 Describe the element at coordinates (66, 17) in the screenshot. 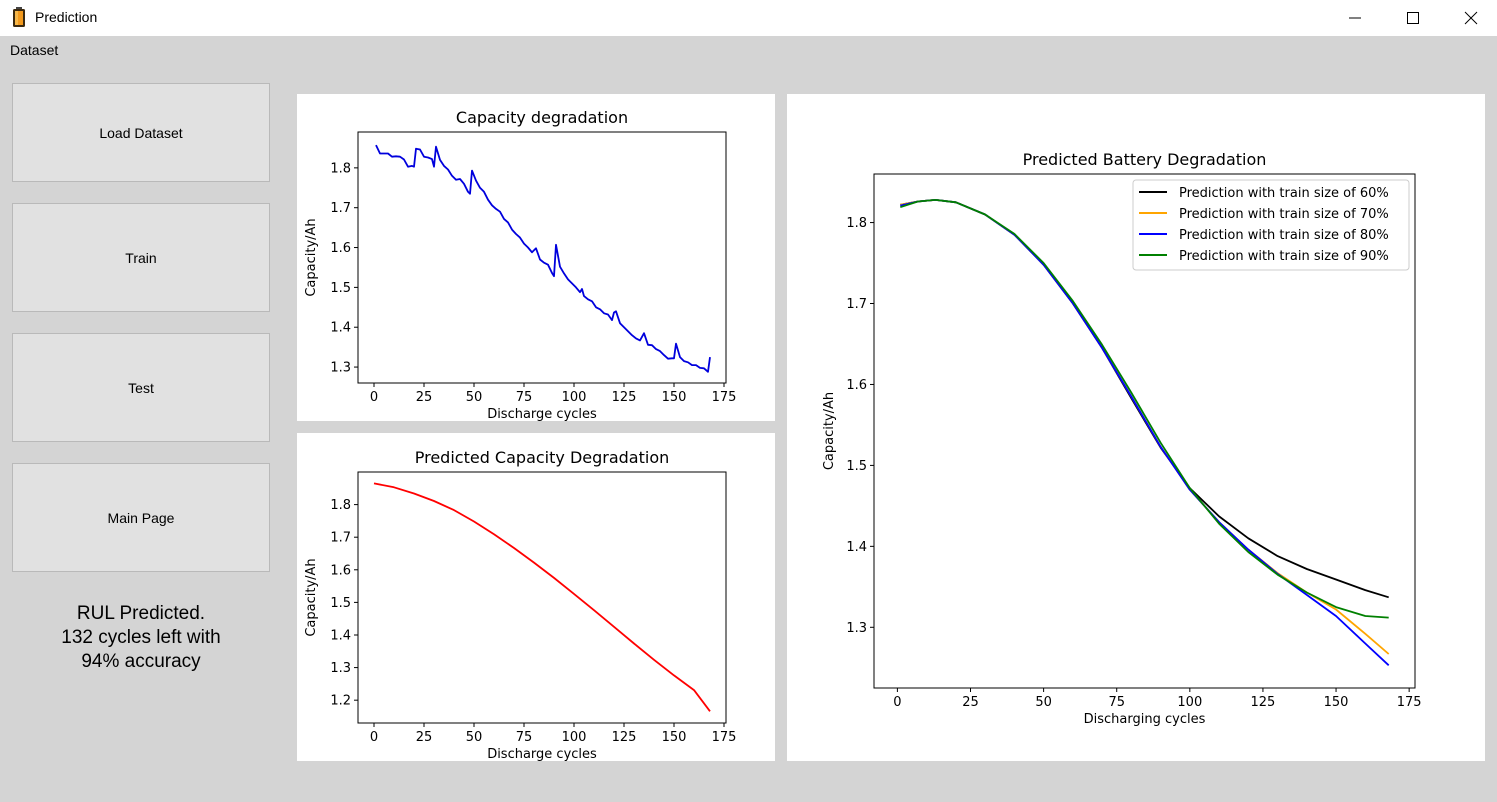

I see `window-title: Prediction` at that location.